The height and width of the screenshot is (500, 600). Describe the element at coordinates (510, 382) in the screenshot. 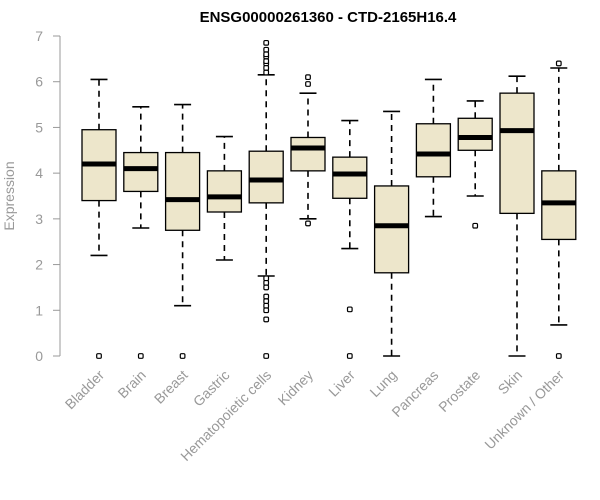

I see `x-category-label: Skin` at that location.